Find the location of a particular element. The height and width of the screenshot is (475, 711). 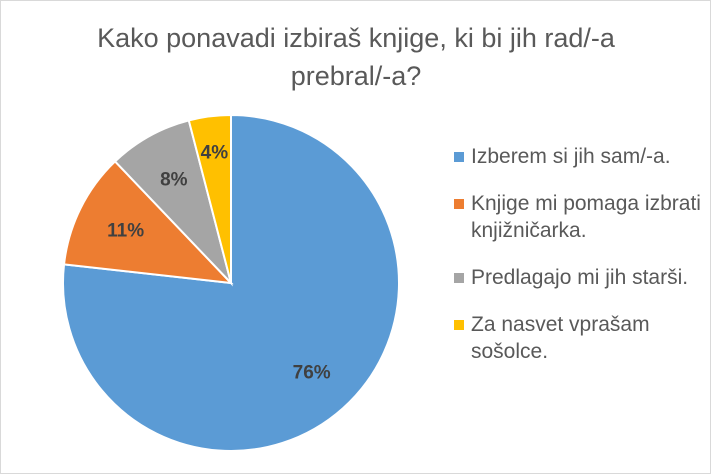

legend-item-izberem: Izberem si jih sam/-a. is located at coordinates (578, 156).